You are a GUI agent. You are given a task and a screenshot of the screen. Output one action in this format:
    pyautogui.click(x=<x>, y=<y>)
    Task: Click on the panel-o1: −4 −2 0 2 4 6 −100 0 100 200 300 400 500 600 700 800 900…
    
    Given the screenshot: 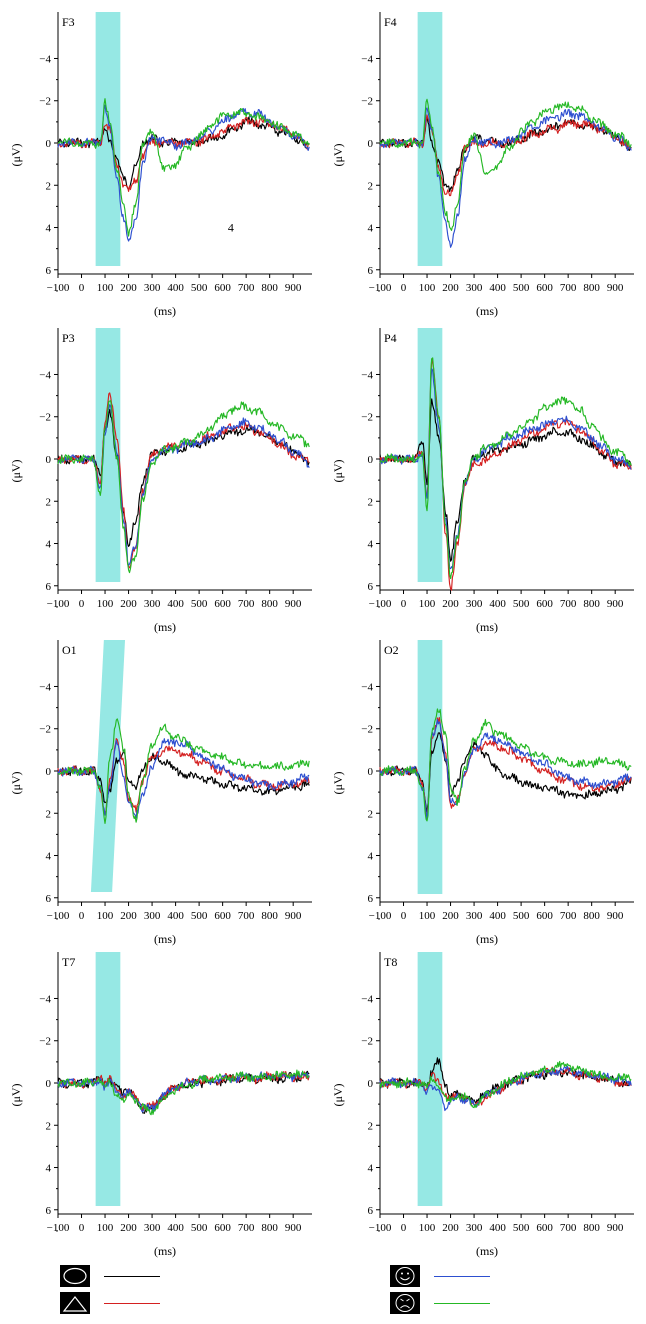 What is the action you would take?
    pyautogui.click(x=160, y=793)
    